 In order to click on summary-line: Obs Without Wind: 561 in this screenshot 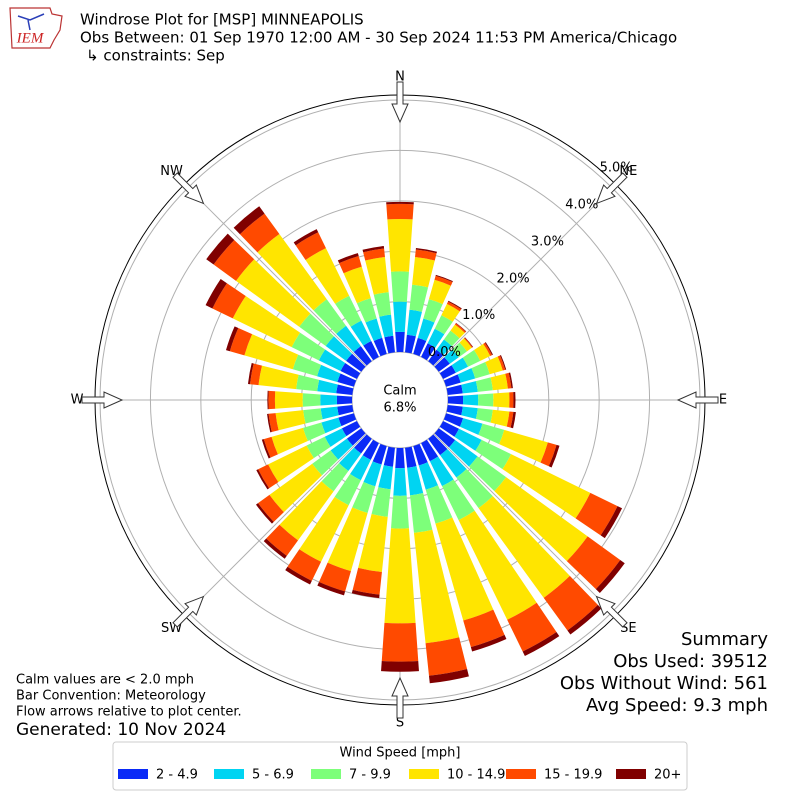, I will do `click(664, 683)`.